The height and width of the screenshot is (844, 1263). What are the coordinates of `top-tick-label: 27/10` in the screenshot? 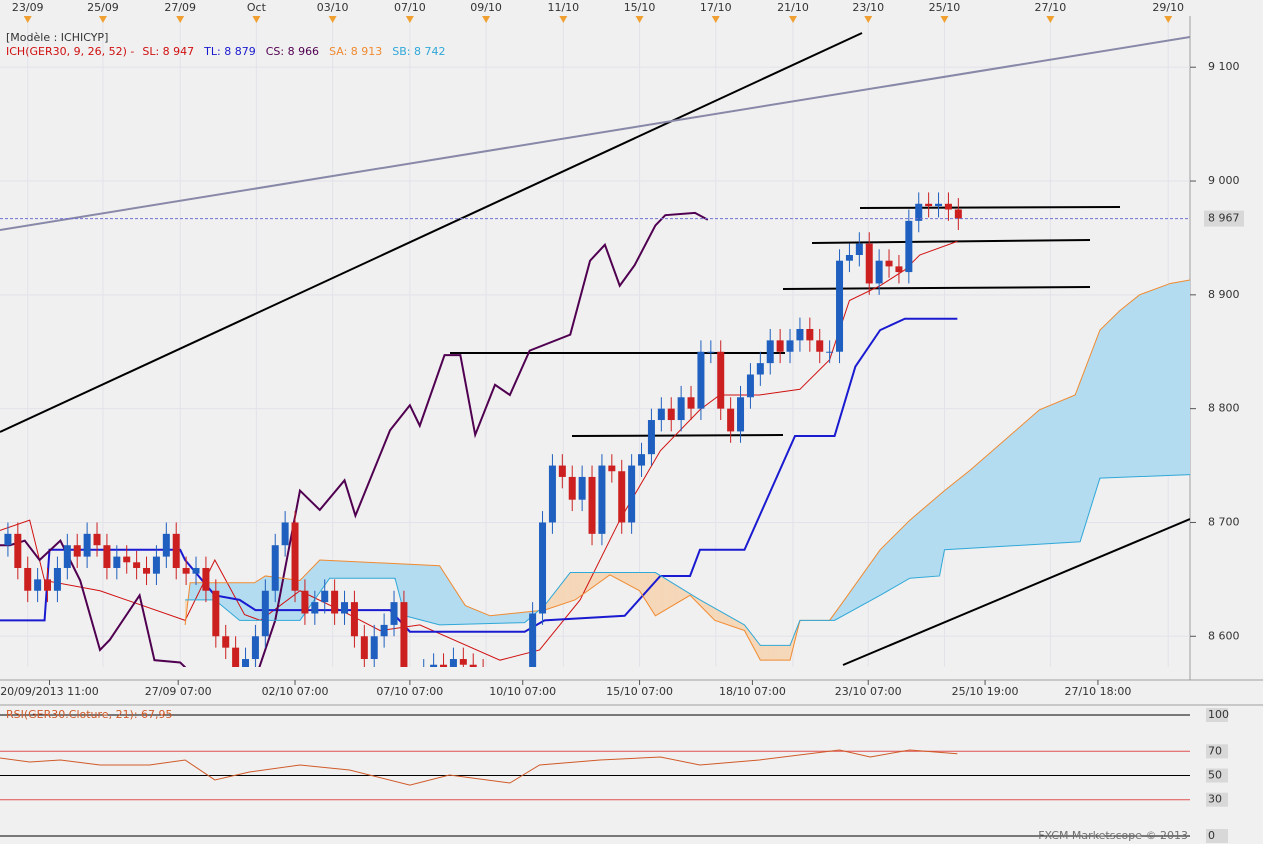 It's located at (1051, 7).